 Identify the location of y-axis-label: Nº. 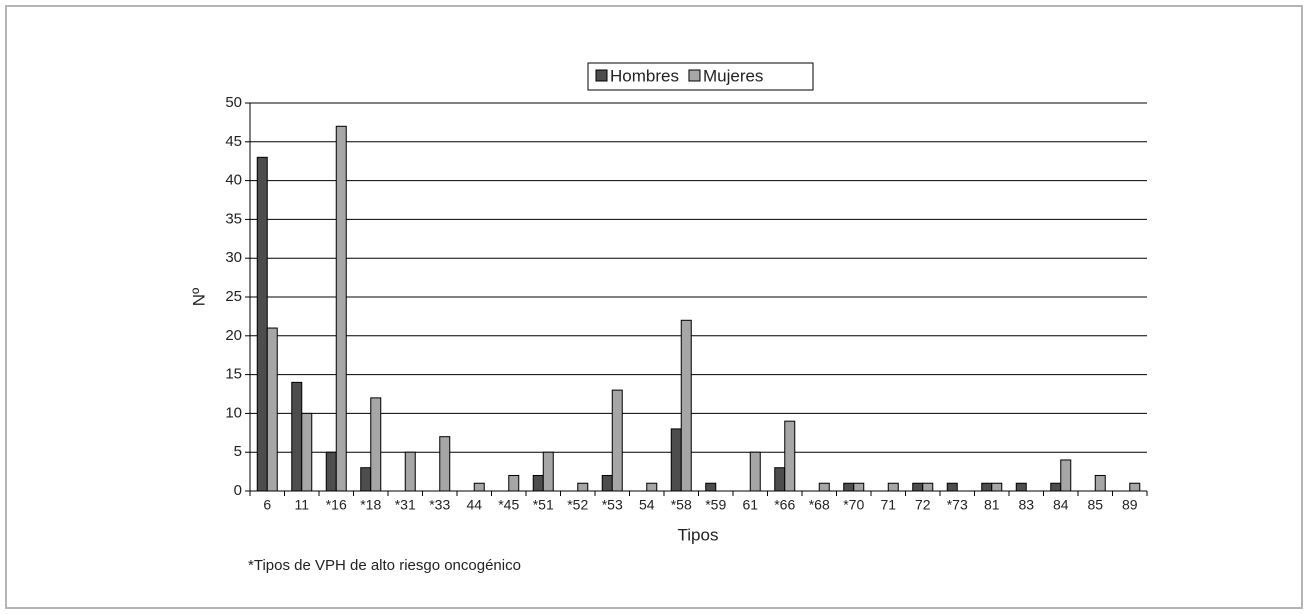
(198, 297).